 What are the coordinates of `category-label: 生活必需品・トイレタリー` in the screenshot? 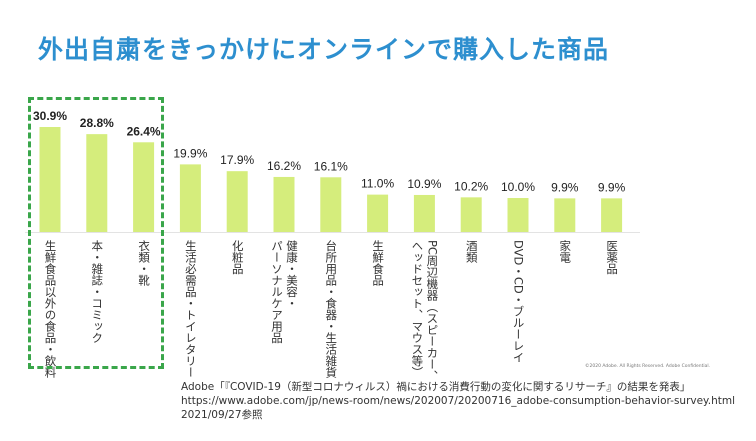 It's located at (190, 309).